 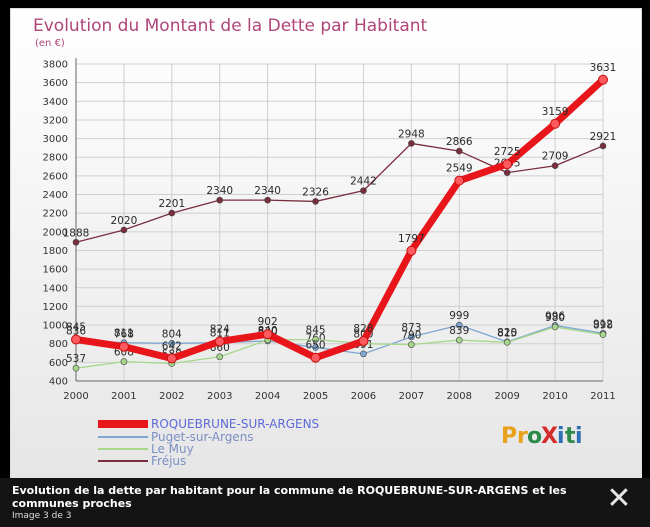 I want to click on x-tick-label: 2002, so click(x=171, y=396).